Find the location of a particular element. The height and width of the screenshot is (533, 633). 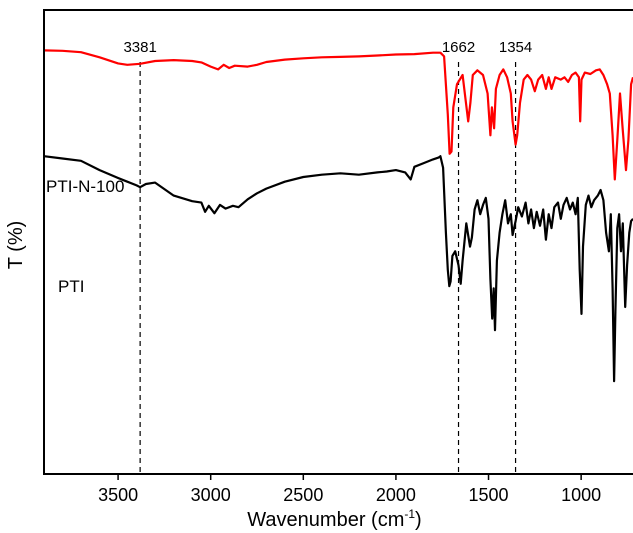

reference-label-1662: 1662 is located at coordinates (458, 47).